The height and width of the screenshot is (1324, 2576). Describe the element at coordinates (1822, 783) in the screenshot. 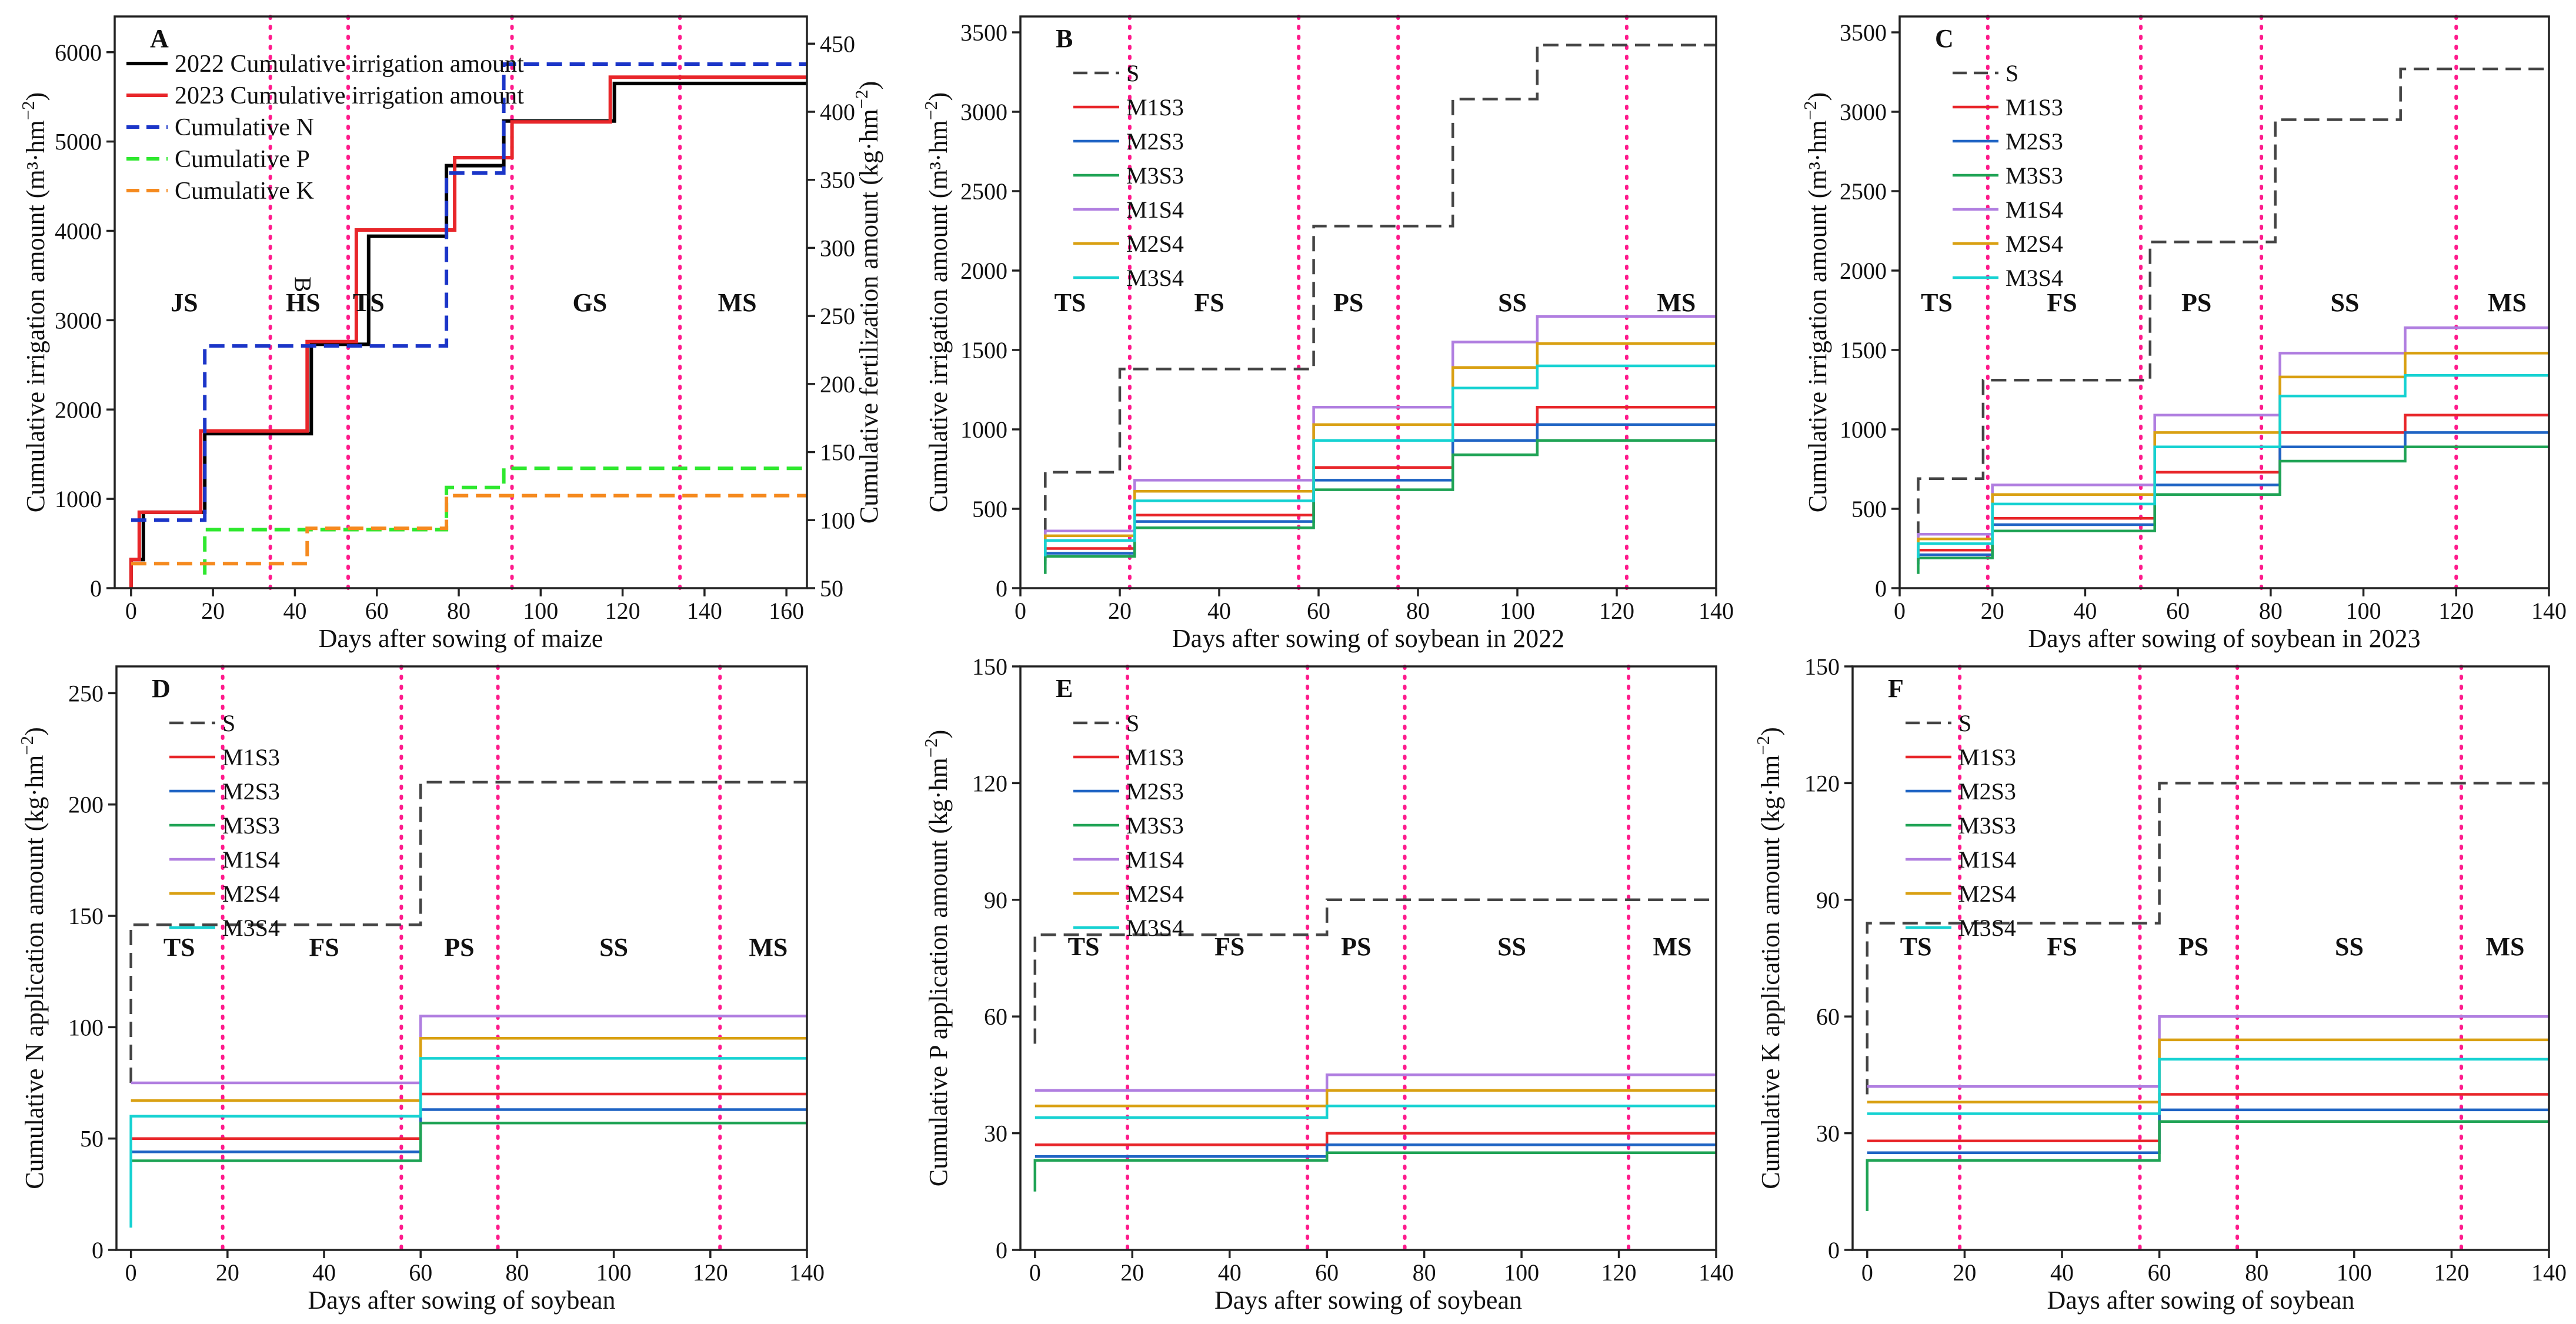

I see `y-tick-label-F-4: 120` at that location.